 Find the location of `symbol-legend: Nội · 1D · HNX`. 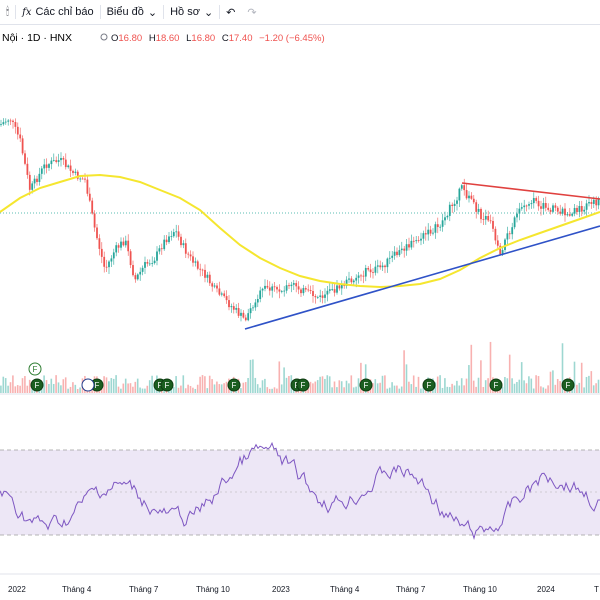

symbol-legend: Nội · 1D · HNX is located at coordinates (37, 38).